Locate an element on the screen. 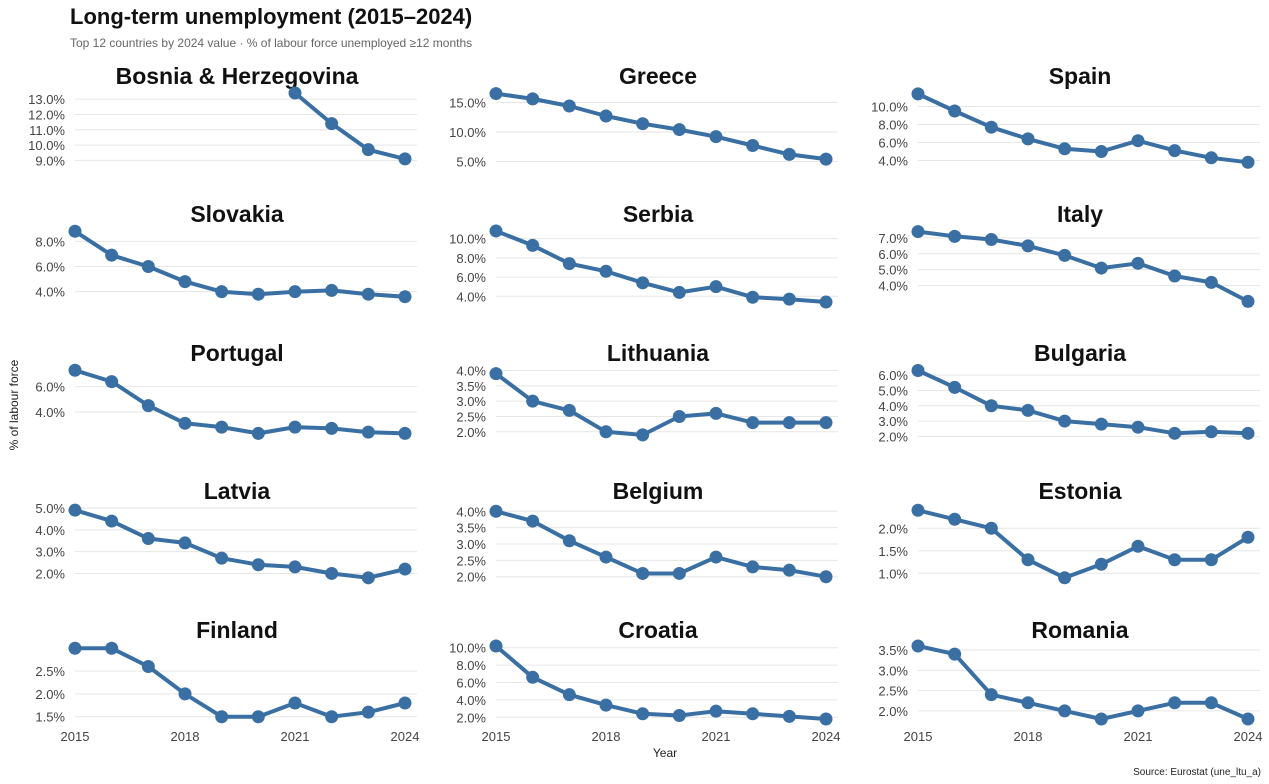  panel-title: Finland is located at coordinates (237, 630).